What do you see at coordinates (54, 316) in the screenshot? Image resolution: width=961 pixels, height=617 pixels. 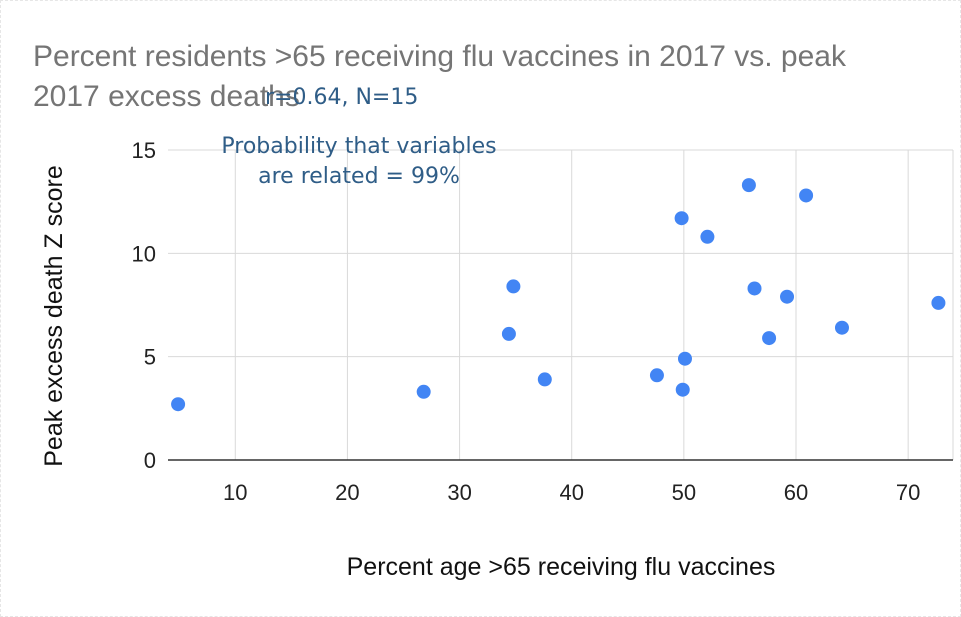 I see `y-axis-title: Peak excess death Z score` at bounding box center [54, 316].